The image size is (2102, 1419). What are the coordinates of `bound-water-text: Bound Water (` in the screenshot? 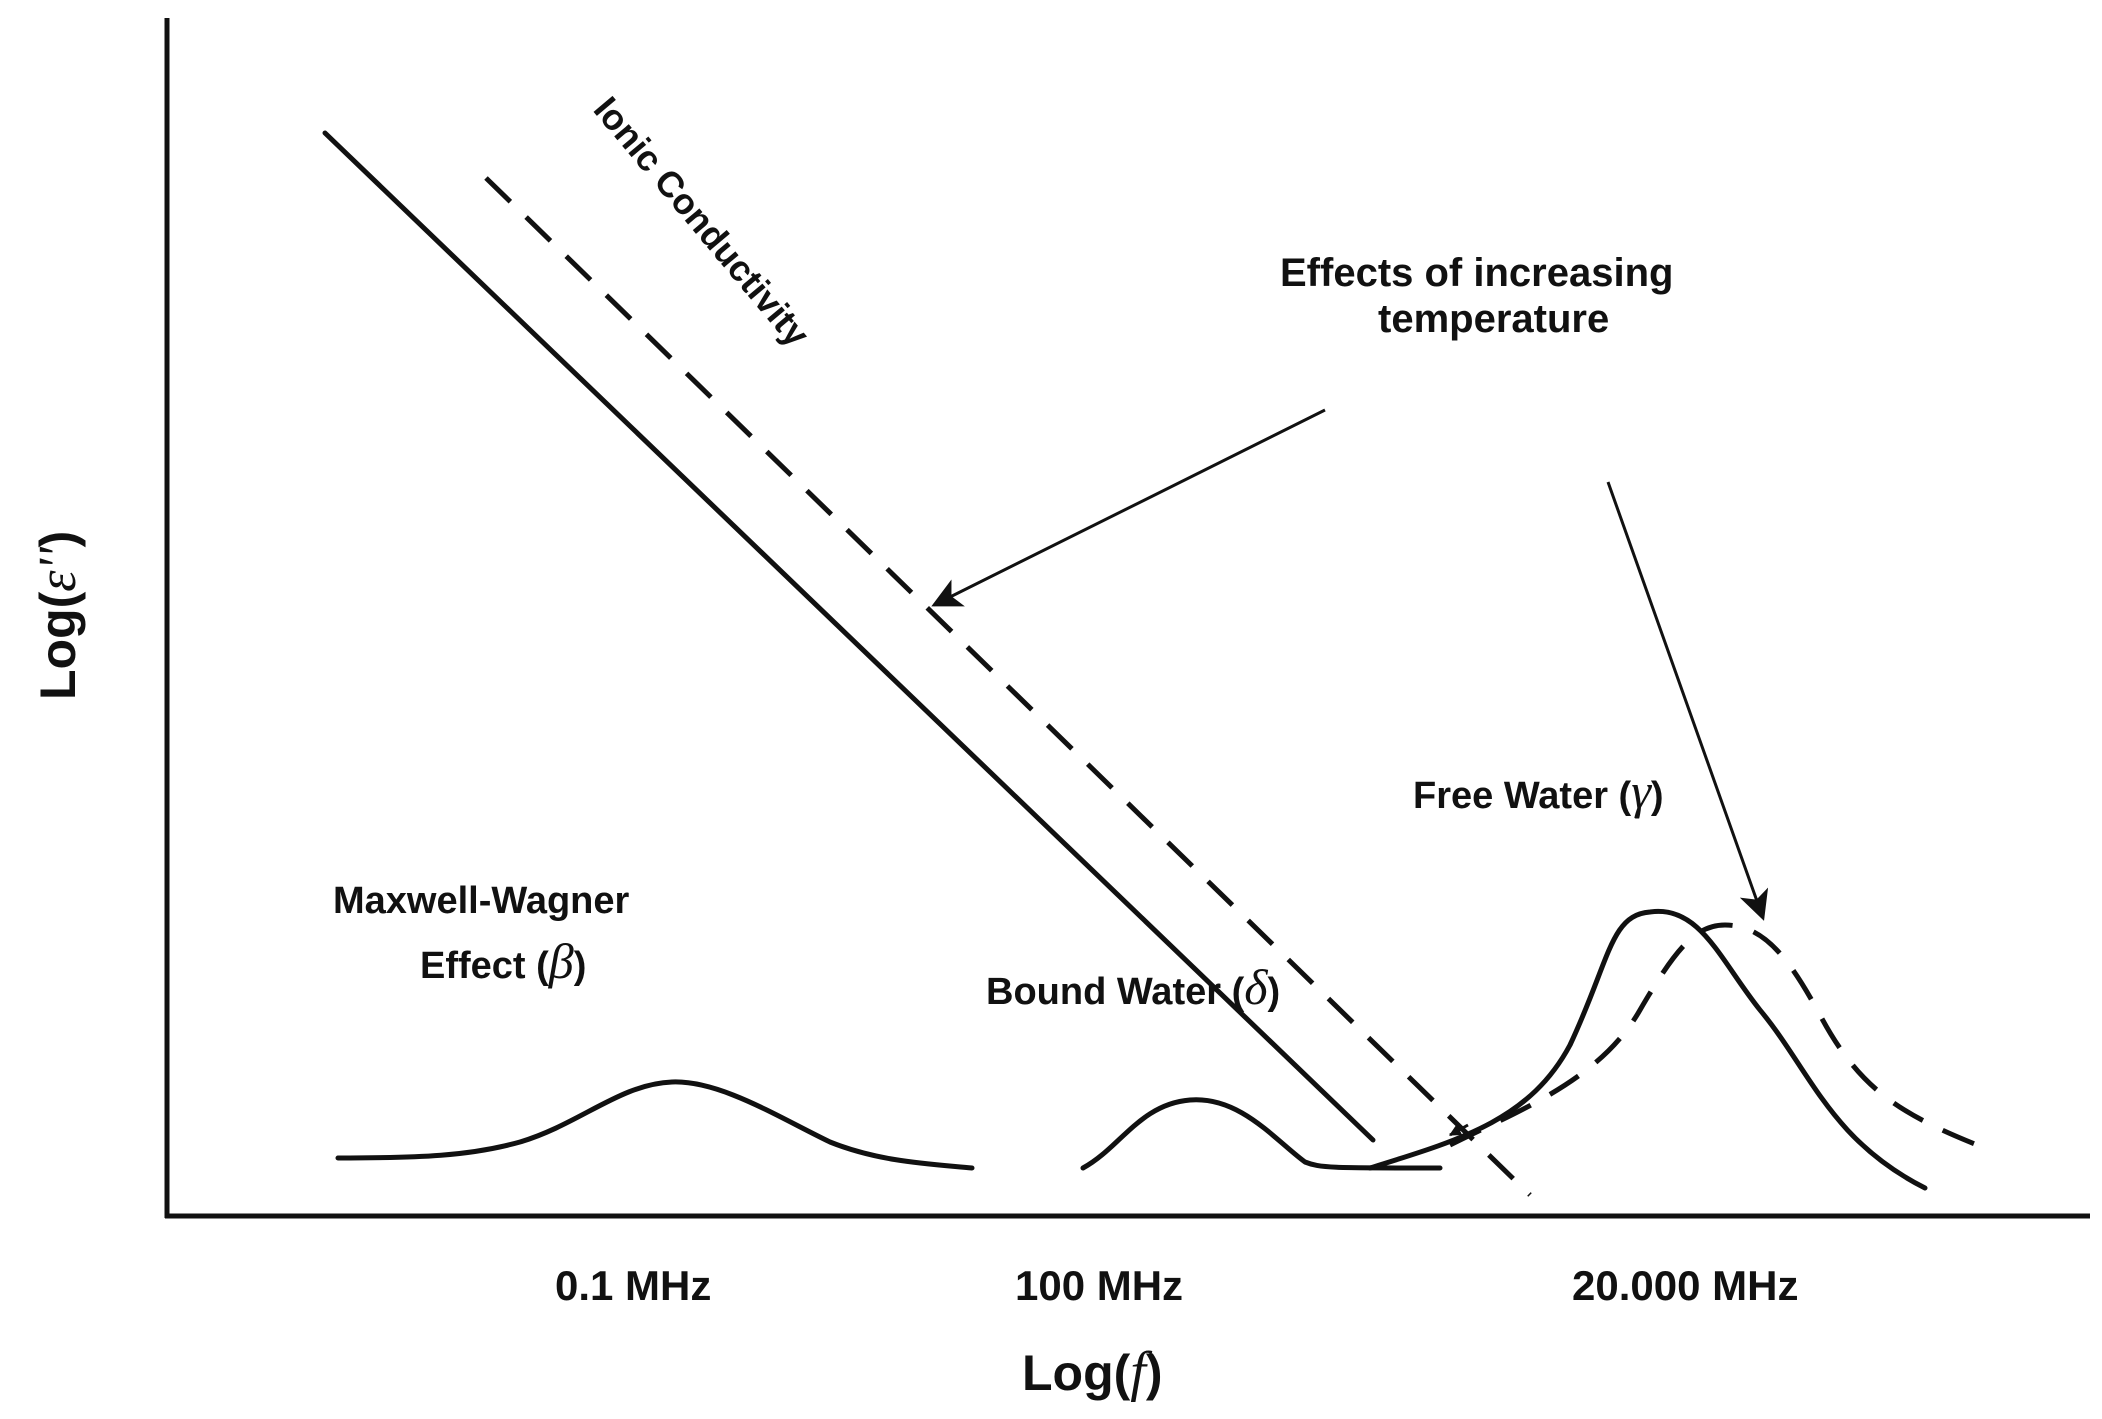 It's located at (1115, 992).